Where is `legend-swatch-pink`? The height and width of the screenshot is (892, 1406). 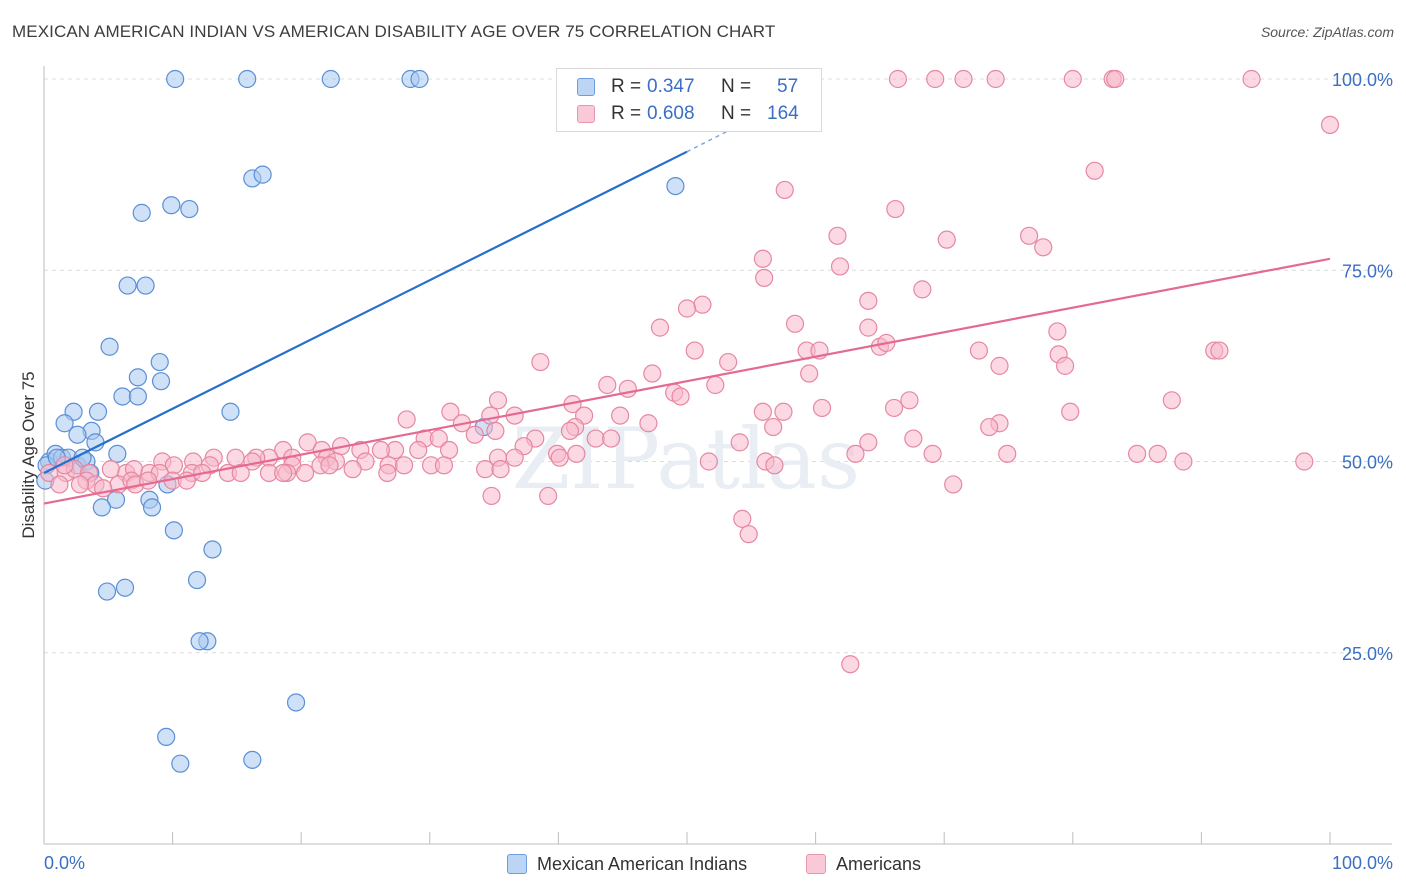 legend-swatch-pink is located at coordinates (816, 864).